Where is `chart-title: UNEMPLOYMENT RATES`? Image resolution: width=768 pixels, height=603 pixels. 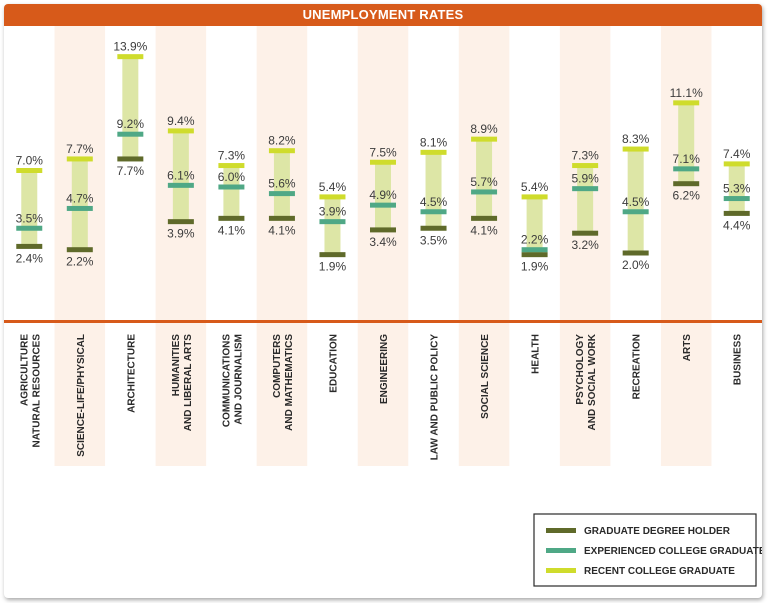
chart-title: UNEMPLOYMENT RATES is located at coordinates (383, 15).